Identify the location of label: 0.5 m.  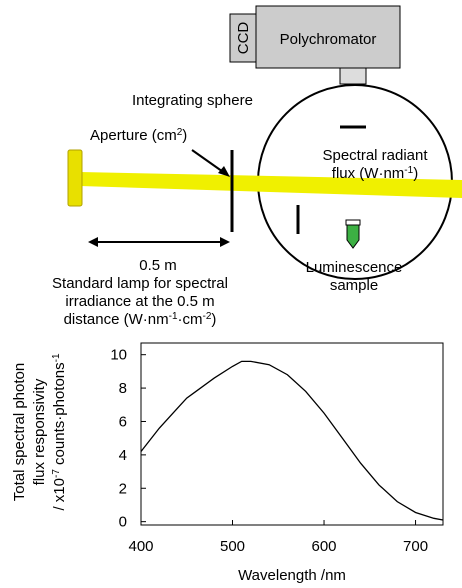
(158, 265).